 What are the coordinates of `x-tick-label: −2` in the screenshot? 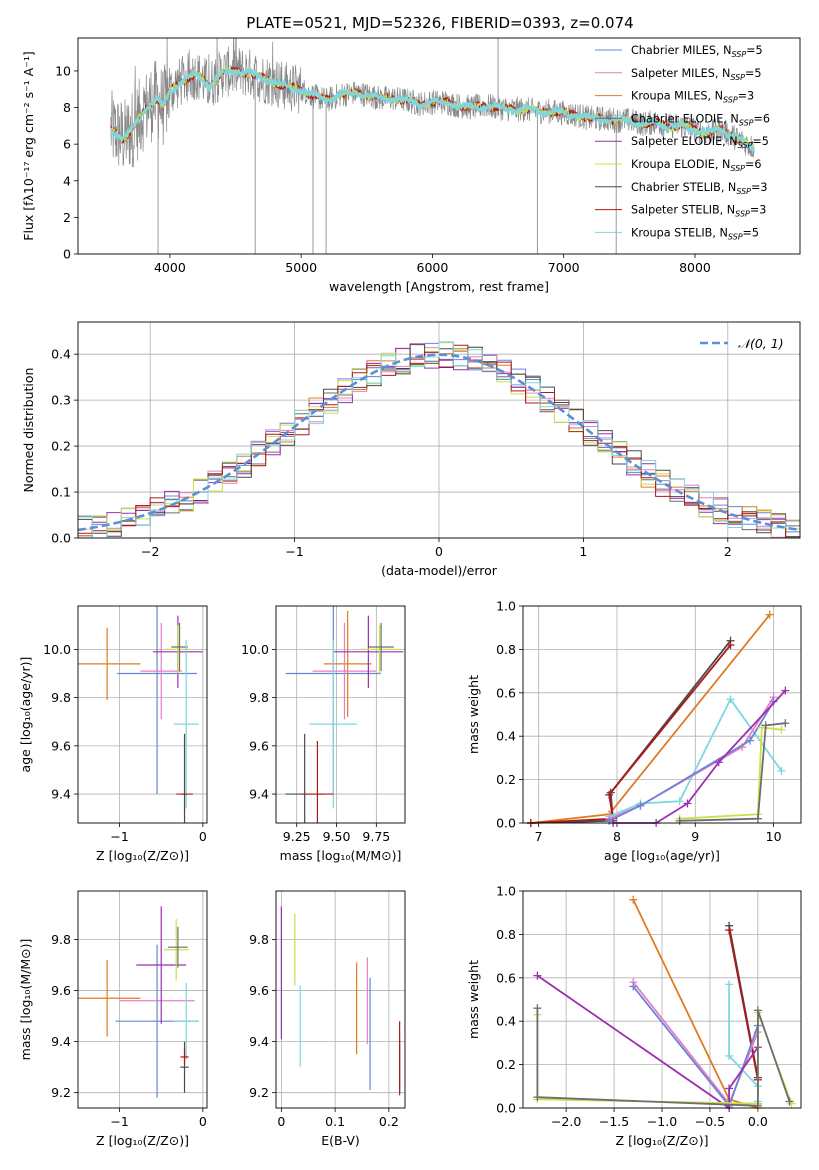 It's located at (150, 551).